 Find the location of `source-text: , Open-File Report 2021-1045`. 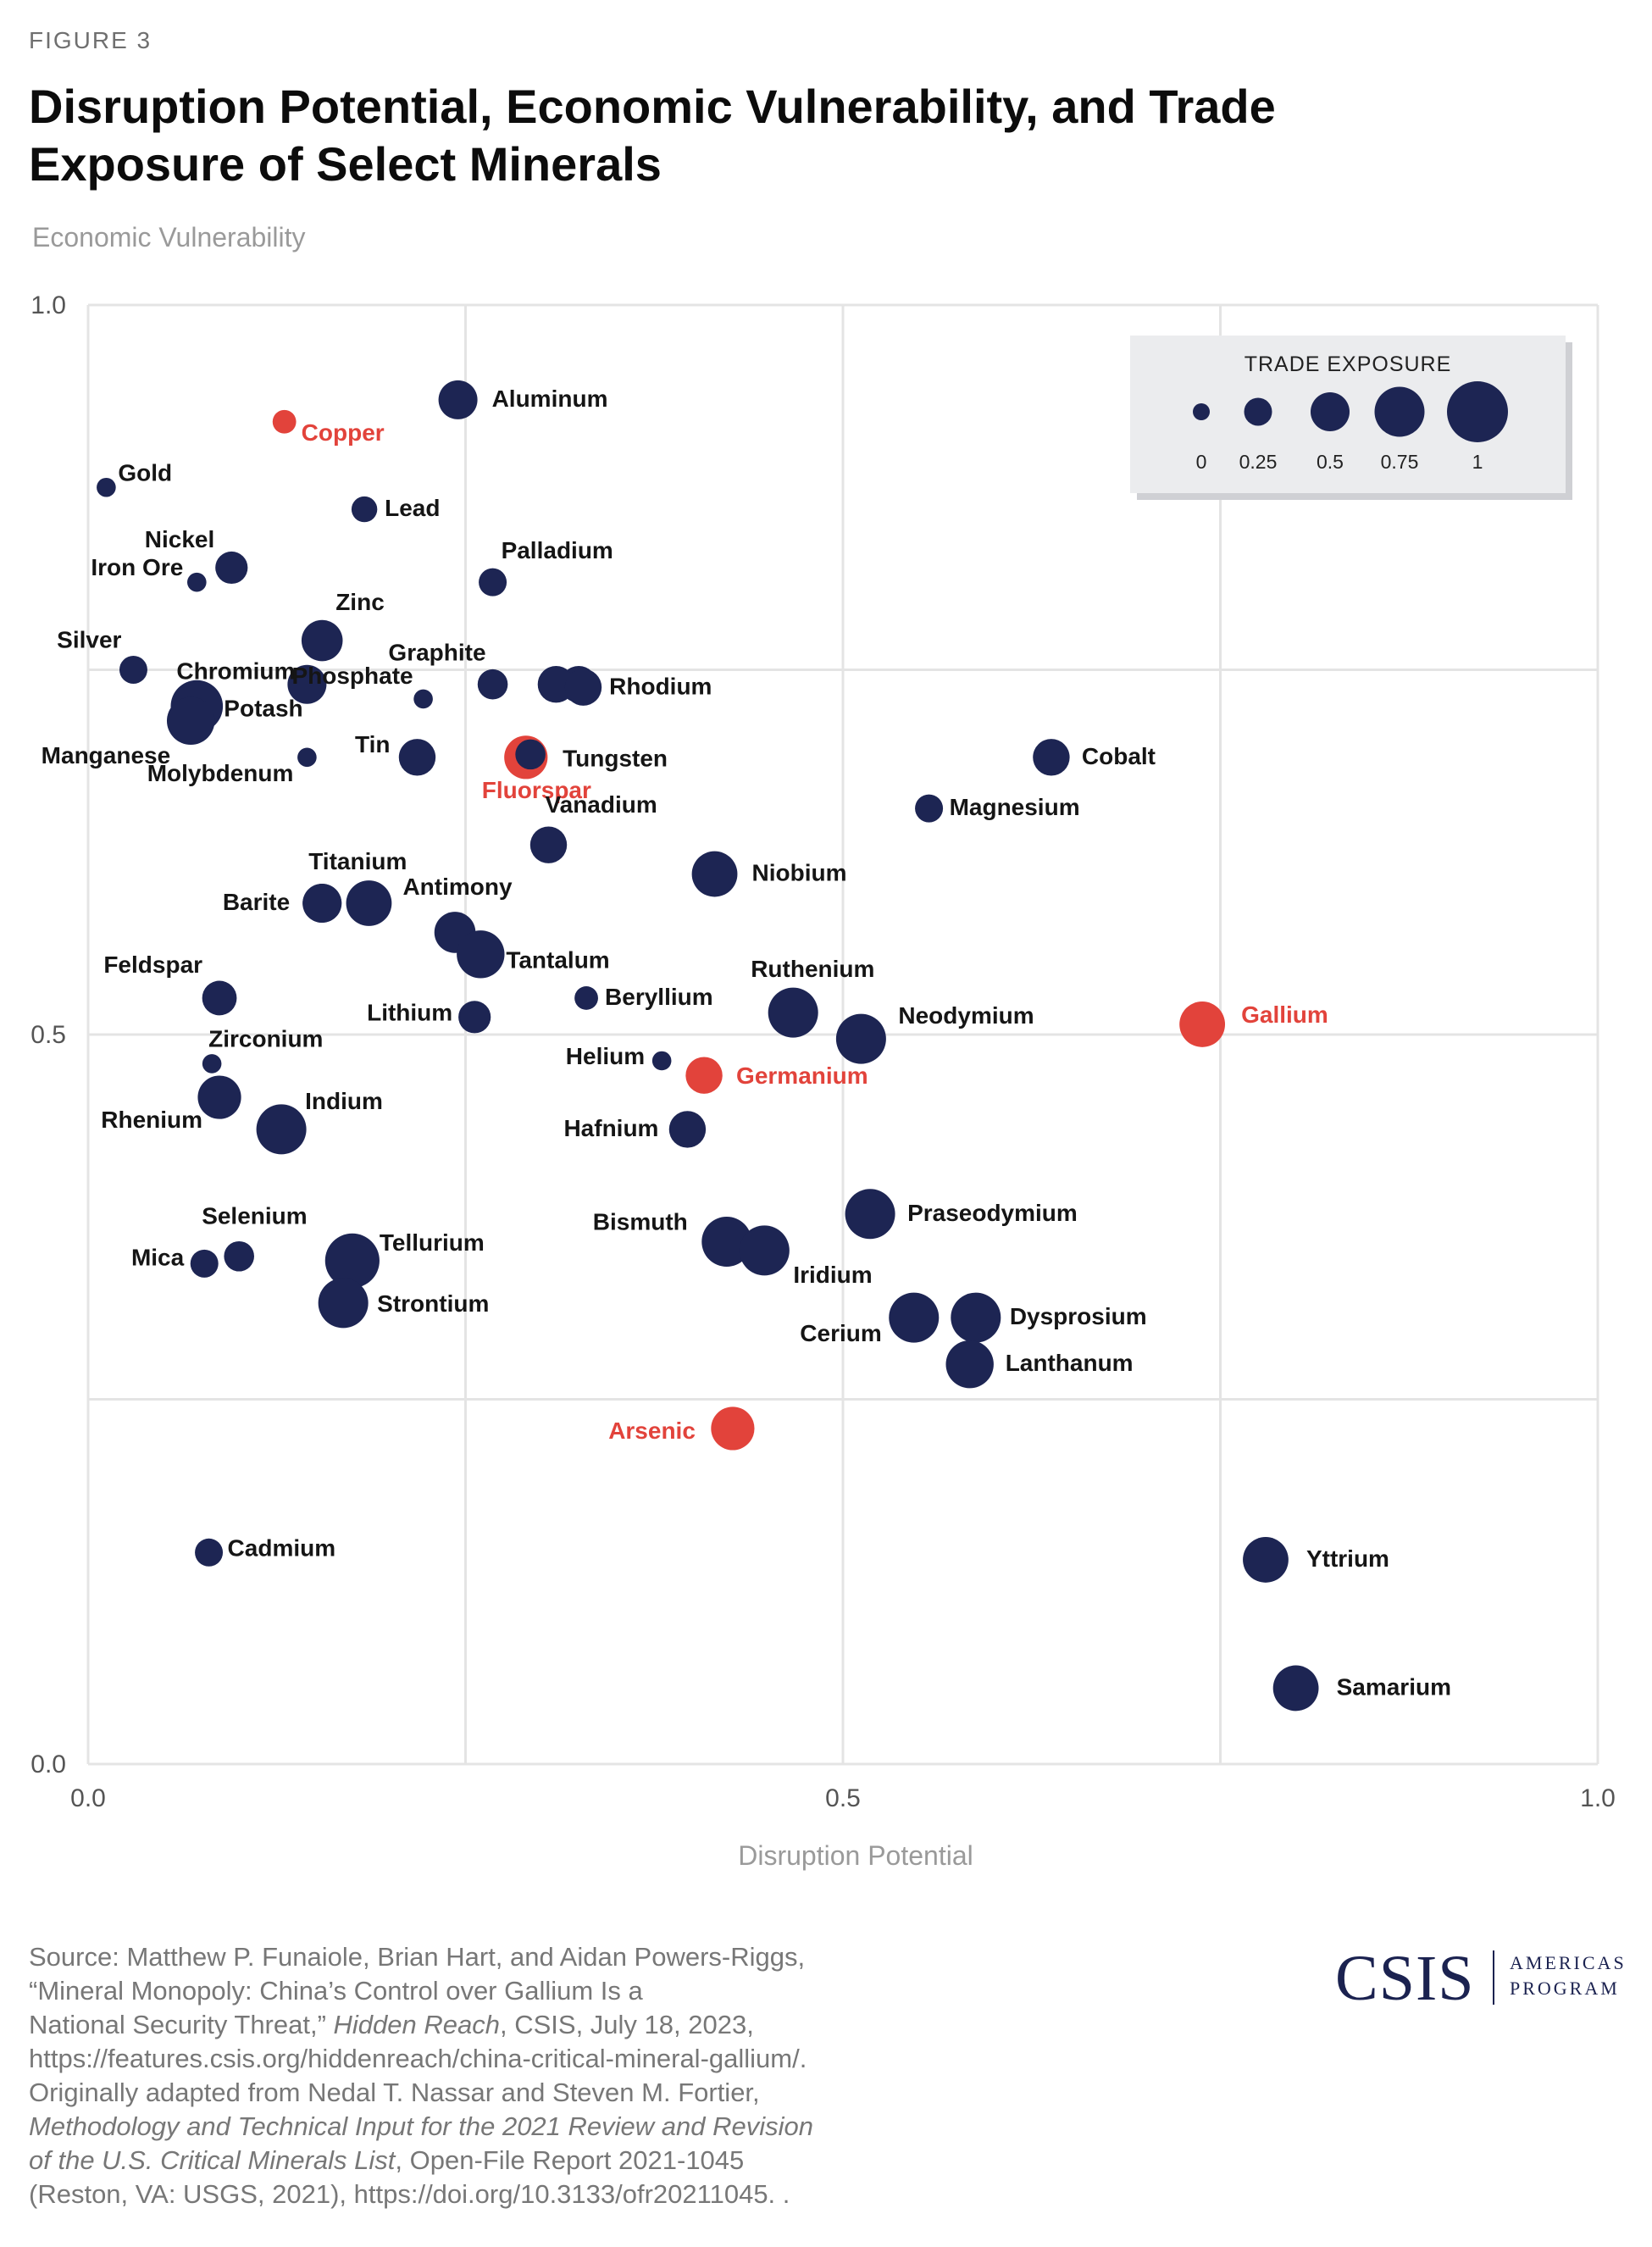

source-text: , Open-File Report 2021-1045 is located at coordinates (570, 2160).